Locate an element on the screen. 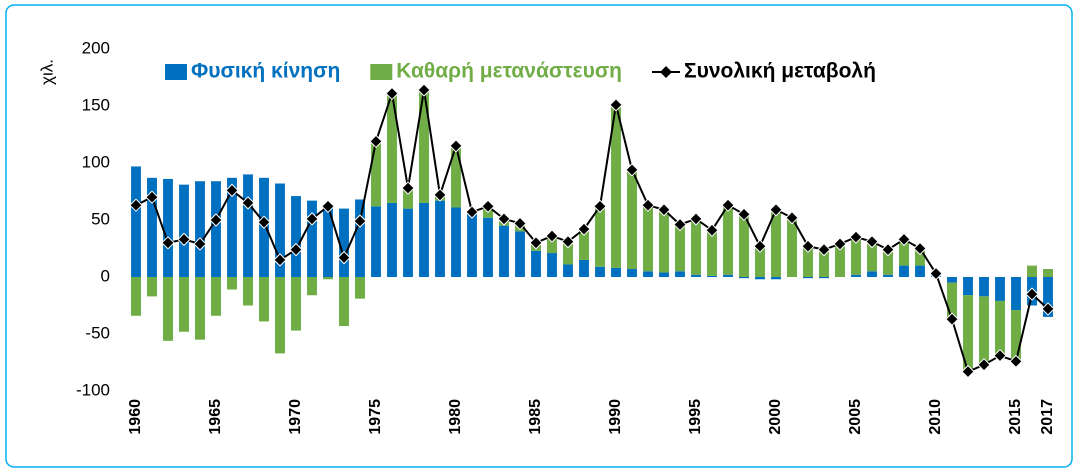 The image size is (1078, 472). y-tick-label: -50 is located at coordinates (97, 332).